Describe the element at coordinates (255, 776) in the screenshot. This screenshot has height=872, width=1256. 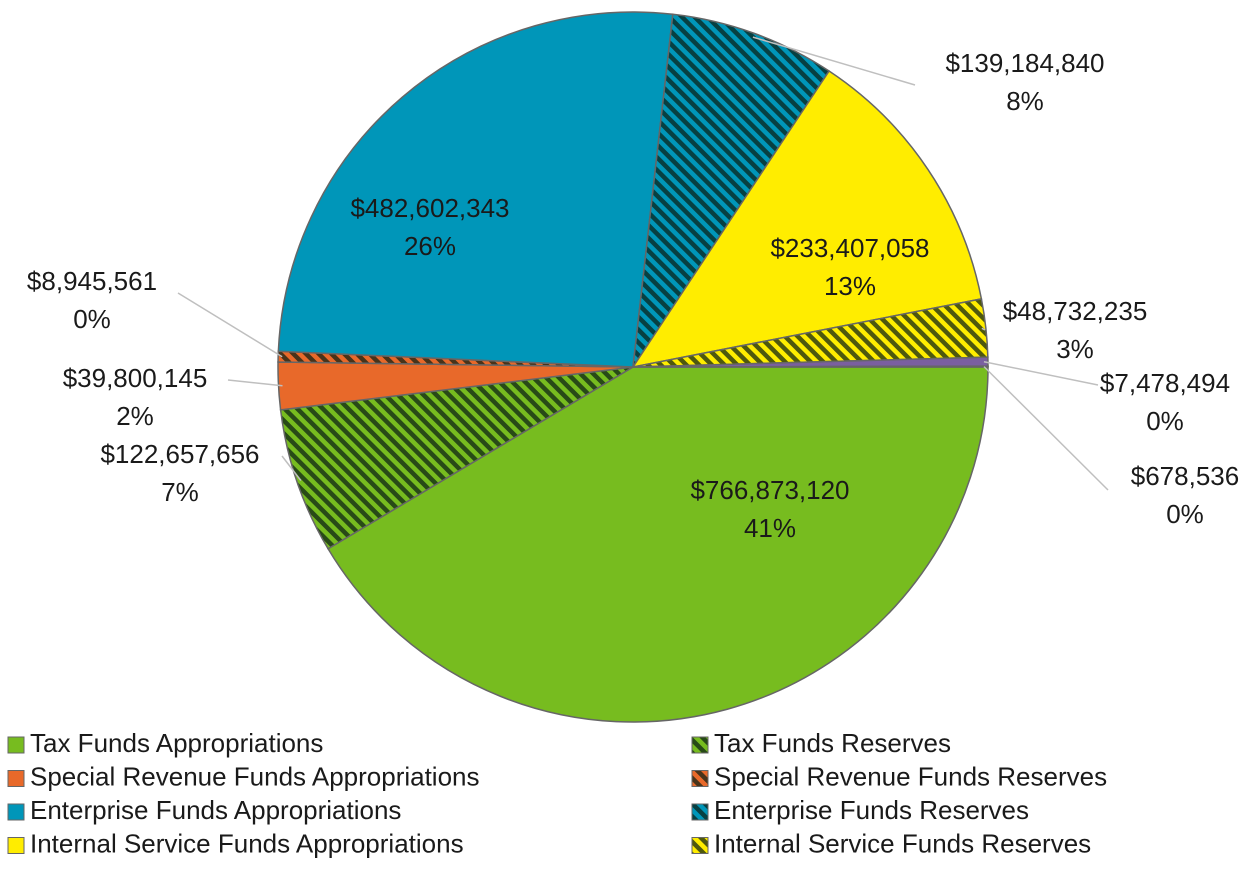
I see `legend-label: Special Revenue Funds Appropriations` at that location.